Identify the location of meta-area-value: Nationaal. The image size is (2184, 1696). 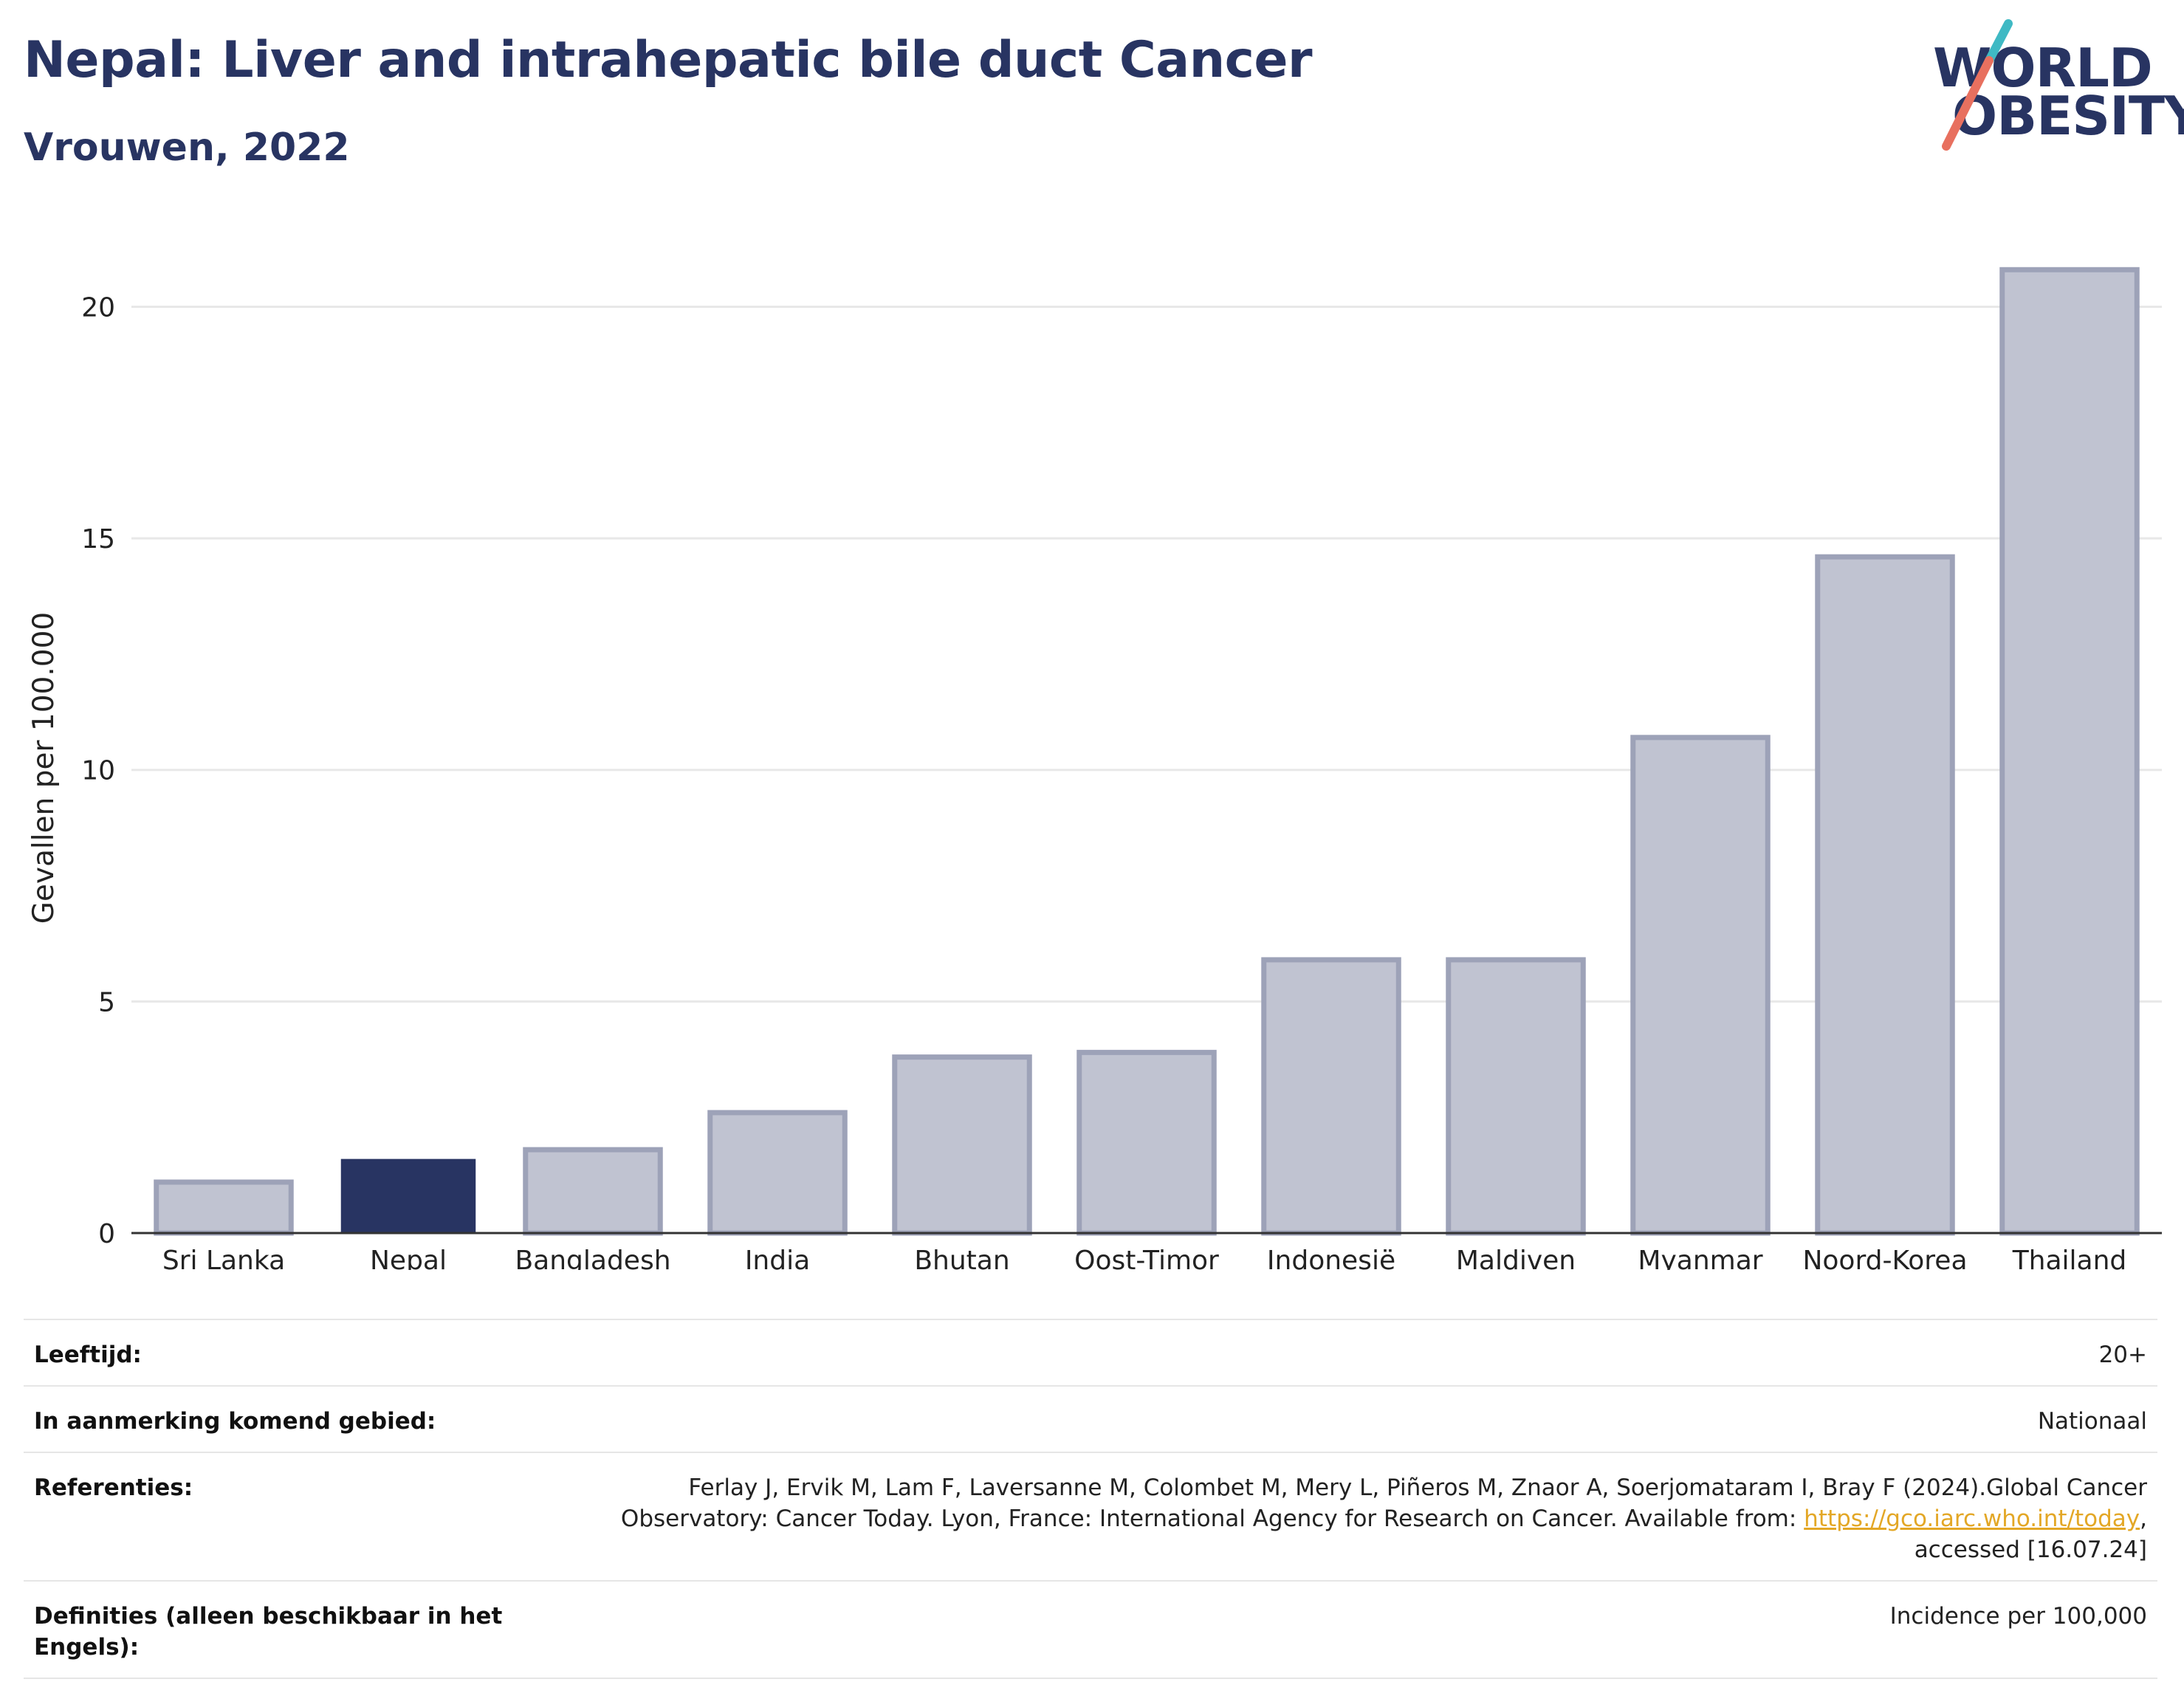
(2092, 1421).